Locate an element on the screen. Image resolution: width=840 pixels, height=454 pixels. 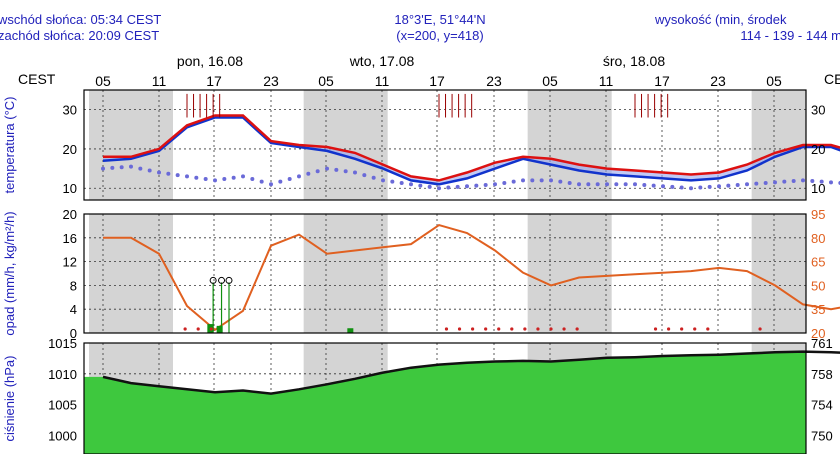
pressure-mmhg-label: 754 is located at coordinates (822, 405).